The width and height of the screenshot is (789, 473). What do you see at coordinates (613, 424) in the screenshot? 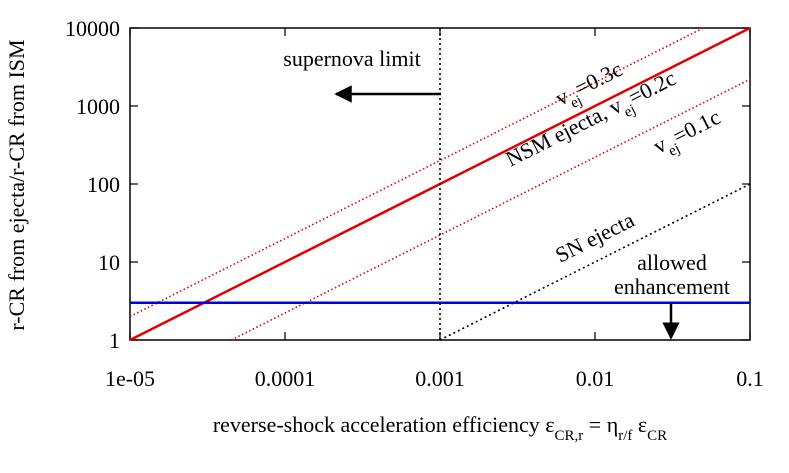
I see `label-part: η` at bounding box center [613, 424].